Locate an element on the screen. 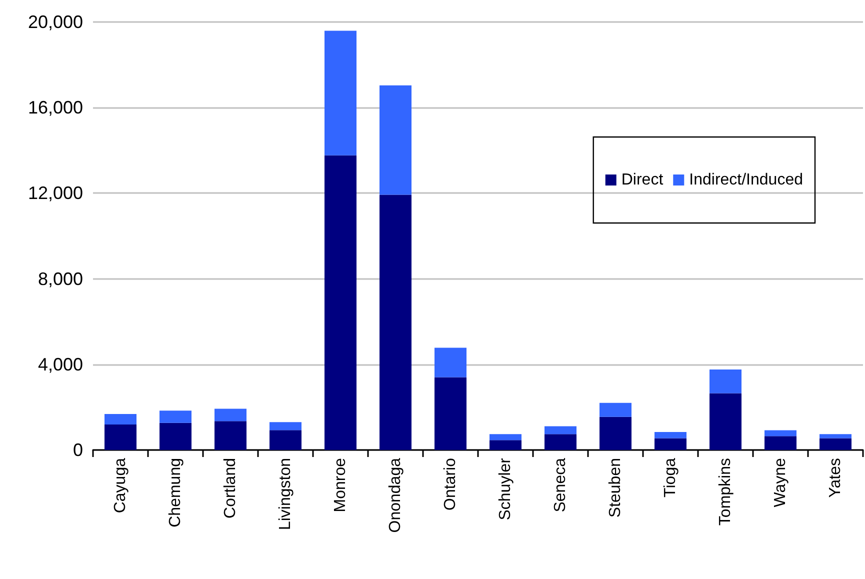 The image size is (865, 579). x-tick-label: Chemung is located at coordinates (175, 493).